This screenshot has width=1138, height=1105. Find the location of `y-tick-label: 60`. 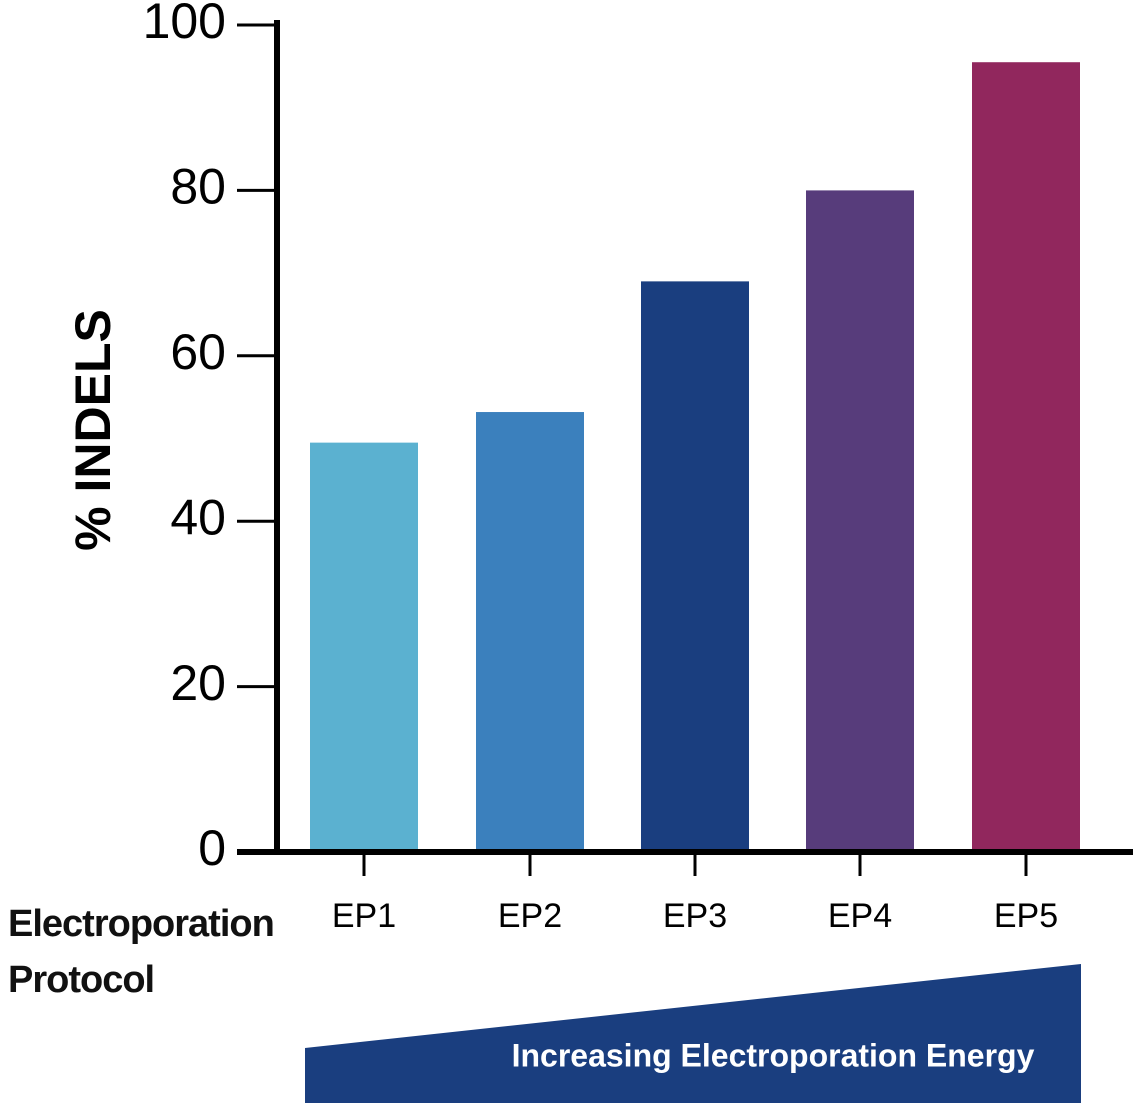

y-tick-label: 60 is located at coordinates (198, 352).